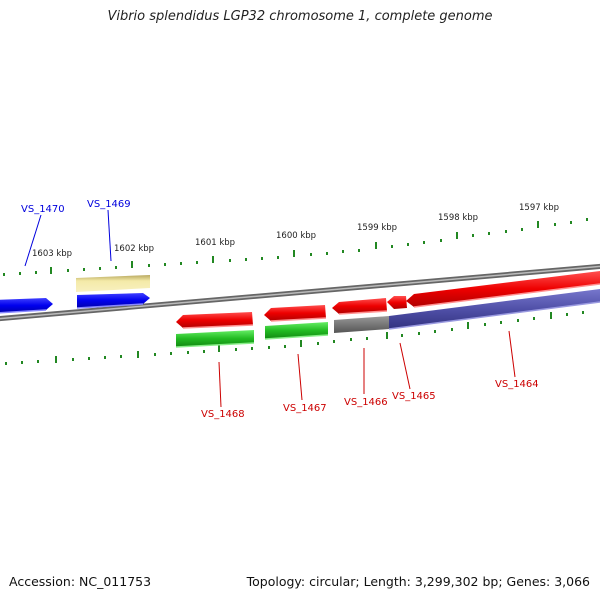 Image resolution: width=600 pixels, height=600 pixels. I want to click on gene-label: VS_1465, so click(414, 396).